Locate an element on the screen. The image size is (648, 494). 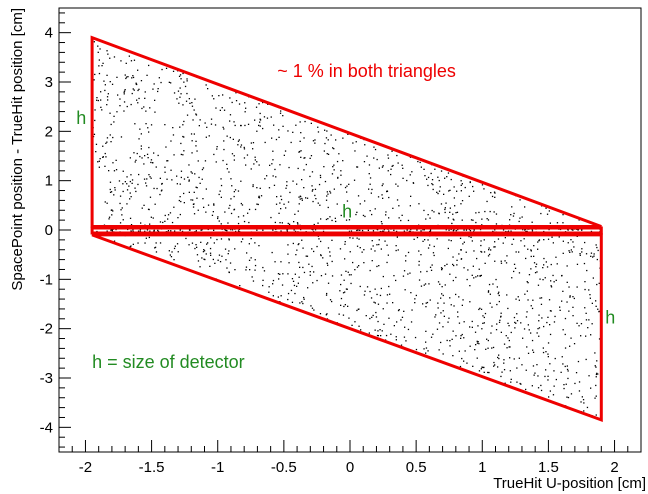
x-axis-ticks: -2 -1.5 -1 -0.5 0 0.5 1 1.5 2 is located at coordinates (350, 458).